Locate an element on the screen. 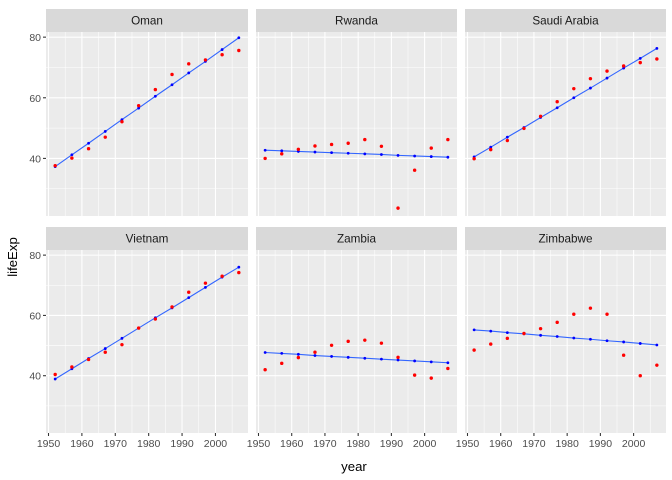  fit-line-oman is located at coordinates (147, 102).